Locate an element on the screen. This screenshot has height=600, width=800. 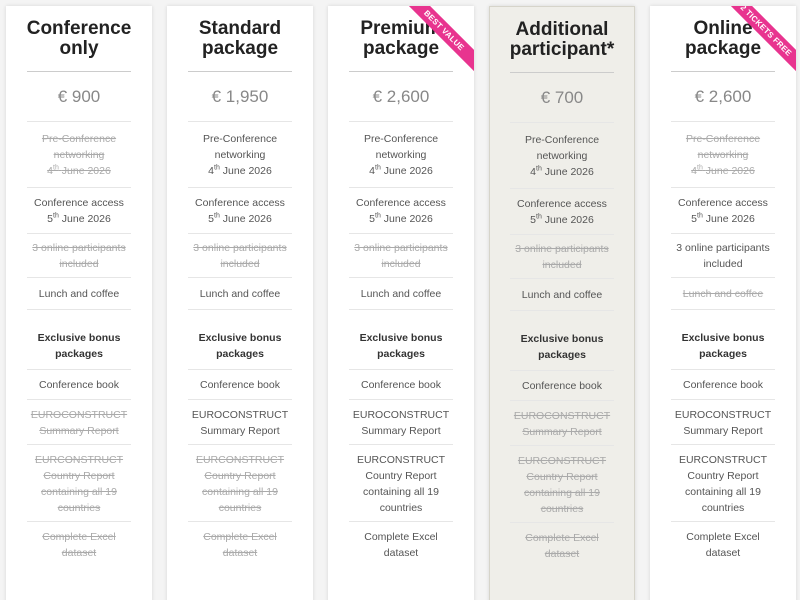
plan-price: € 1,950 is located at coordinates (240, 97).